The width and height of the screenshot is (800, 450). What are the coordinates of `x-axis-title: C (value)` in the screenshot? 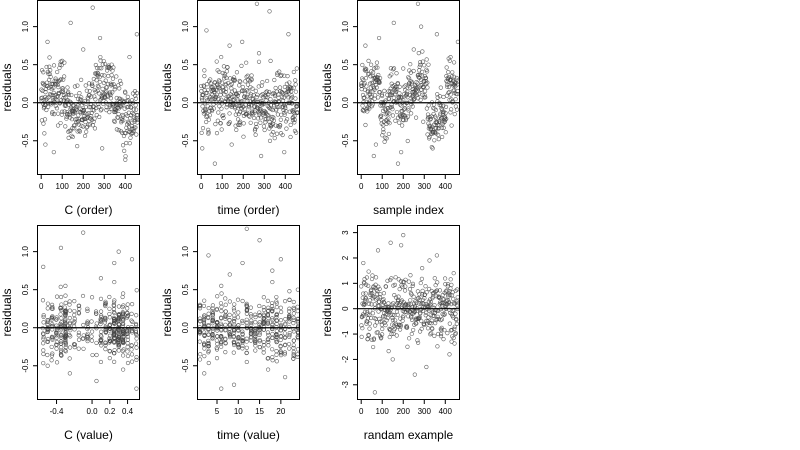 It's located at (88, 435).